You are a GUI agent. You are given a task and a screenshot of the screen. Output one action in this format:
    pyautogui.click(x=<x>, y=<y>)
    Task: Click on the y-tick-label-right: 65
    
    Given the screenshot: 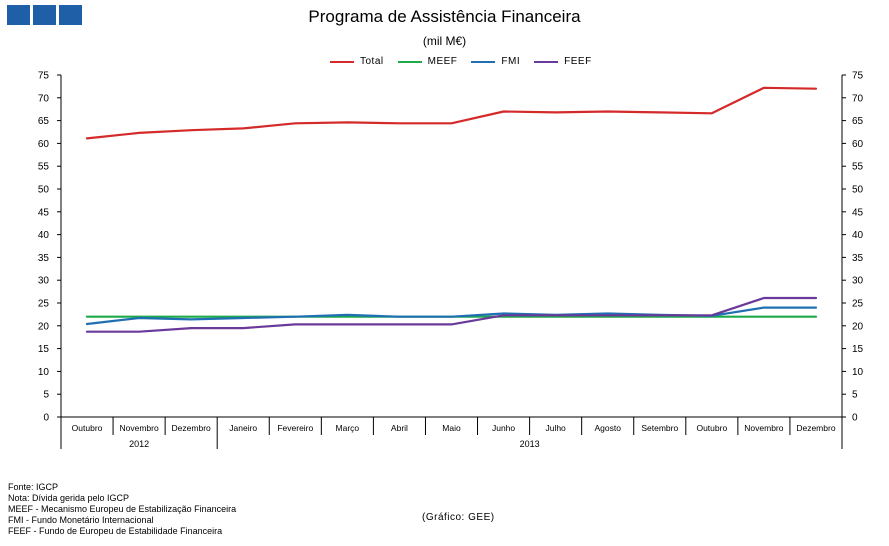 What is the action you would take?
    pyautogui.click(x=858, y=121)
    